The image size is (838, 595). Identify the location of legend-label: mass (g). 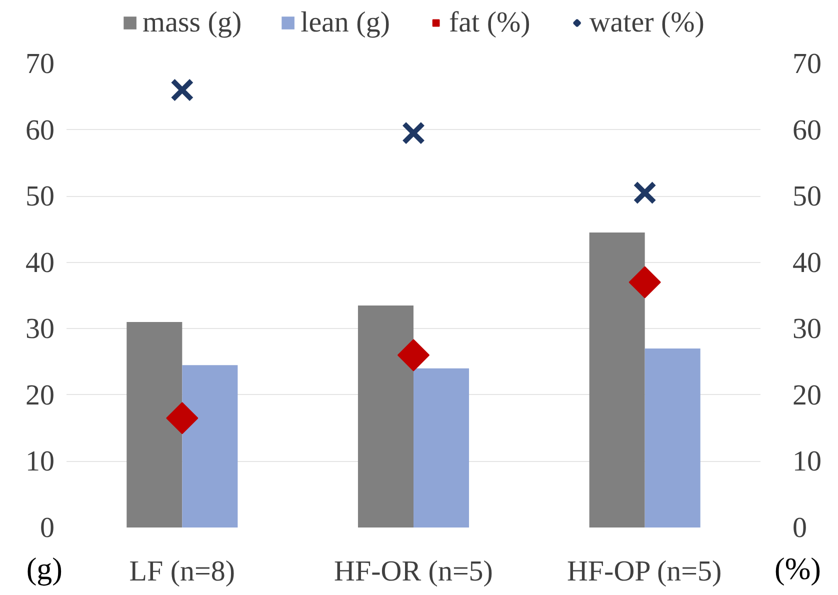
(192, 22).